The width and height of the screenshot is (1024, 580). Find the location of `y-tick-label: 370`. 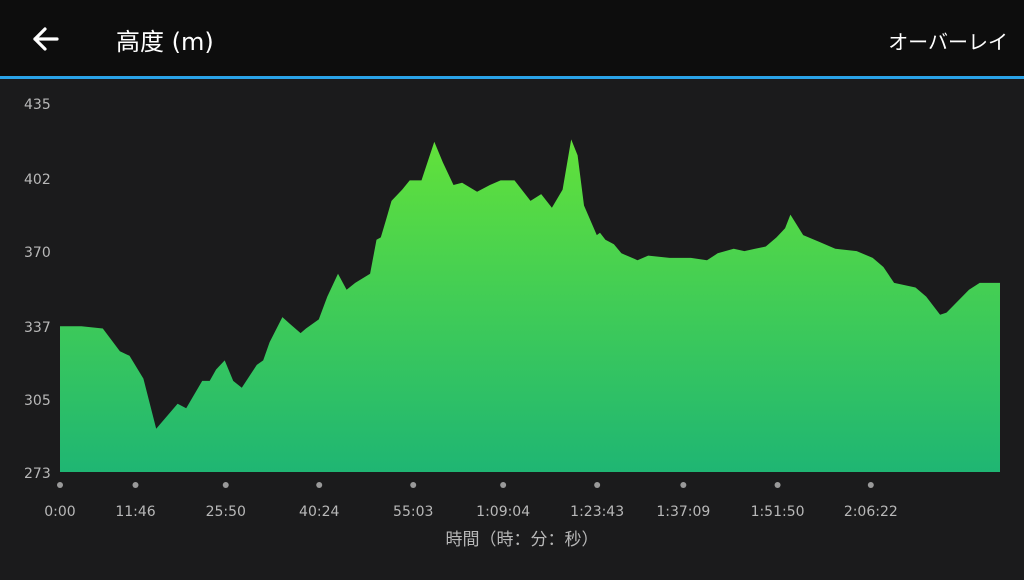

y-tick-label: 370 is located at coordinates (37, 253).